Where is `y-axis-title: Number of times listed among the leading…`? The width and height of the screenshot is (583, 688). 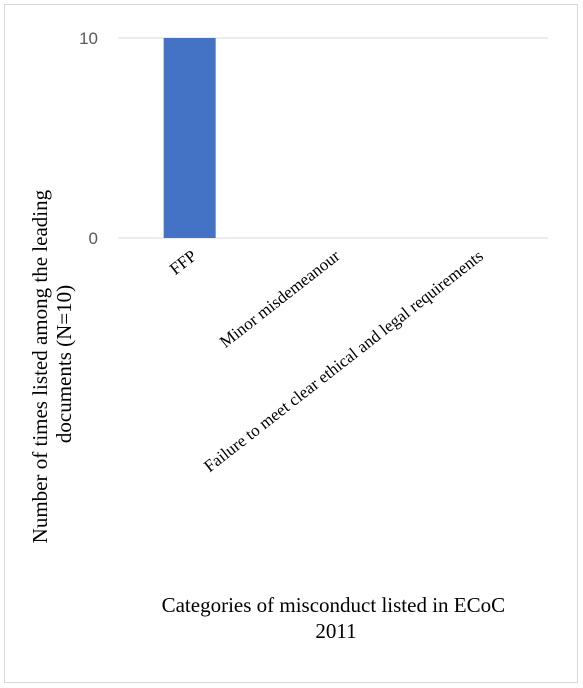 y-axis-title: Number of times listed among the leading… is located at coordinates (52, 364).